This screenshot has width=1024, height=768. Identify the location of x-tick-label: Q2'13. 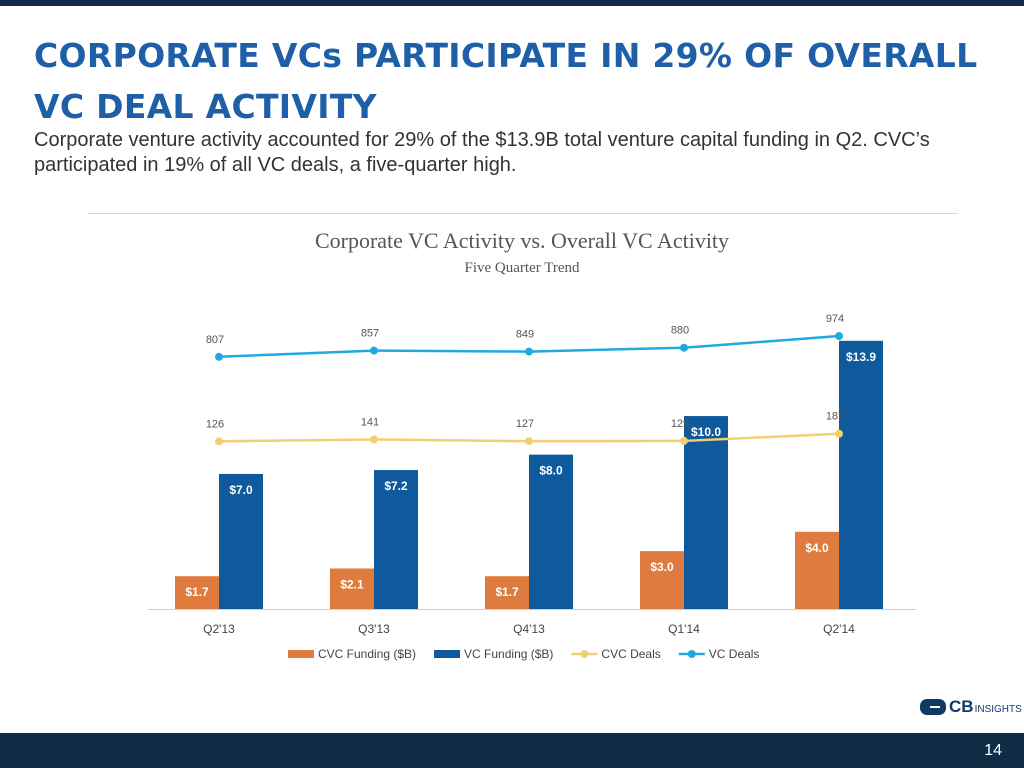
(219, 629).